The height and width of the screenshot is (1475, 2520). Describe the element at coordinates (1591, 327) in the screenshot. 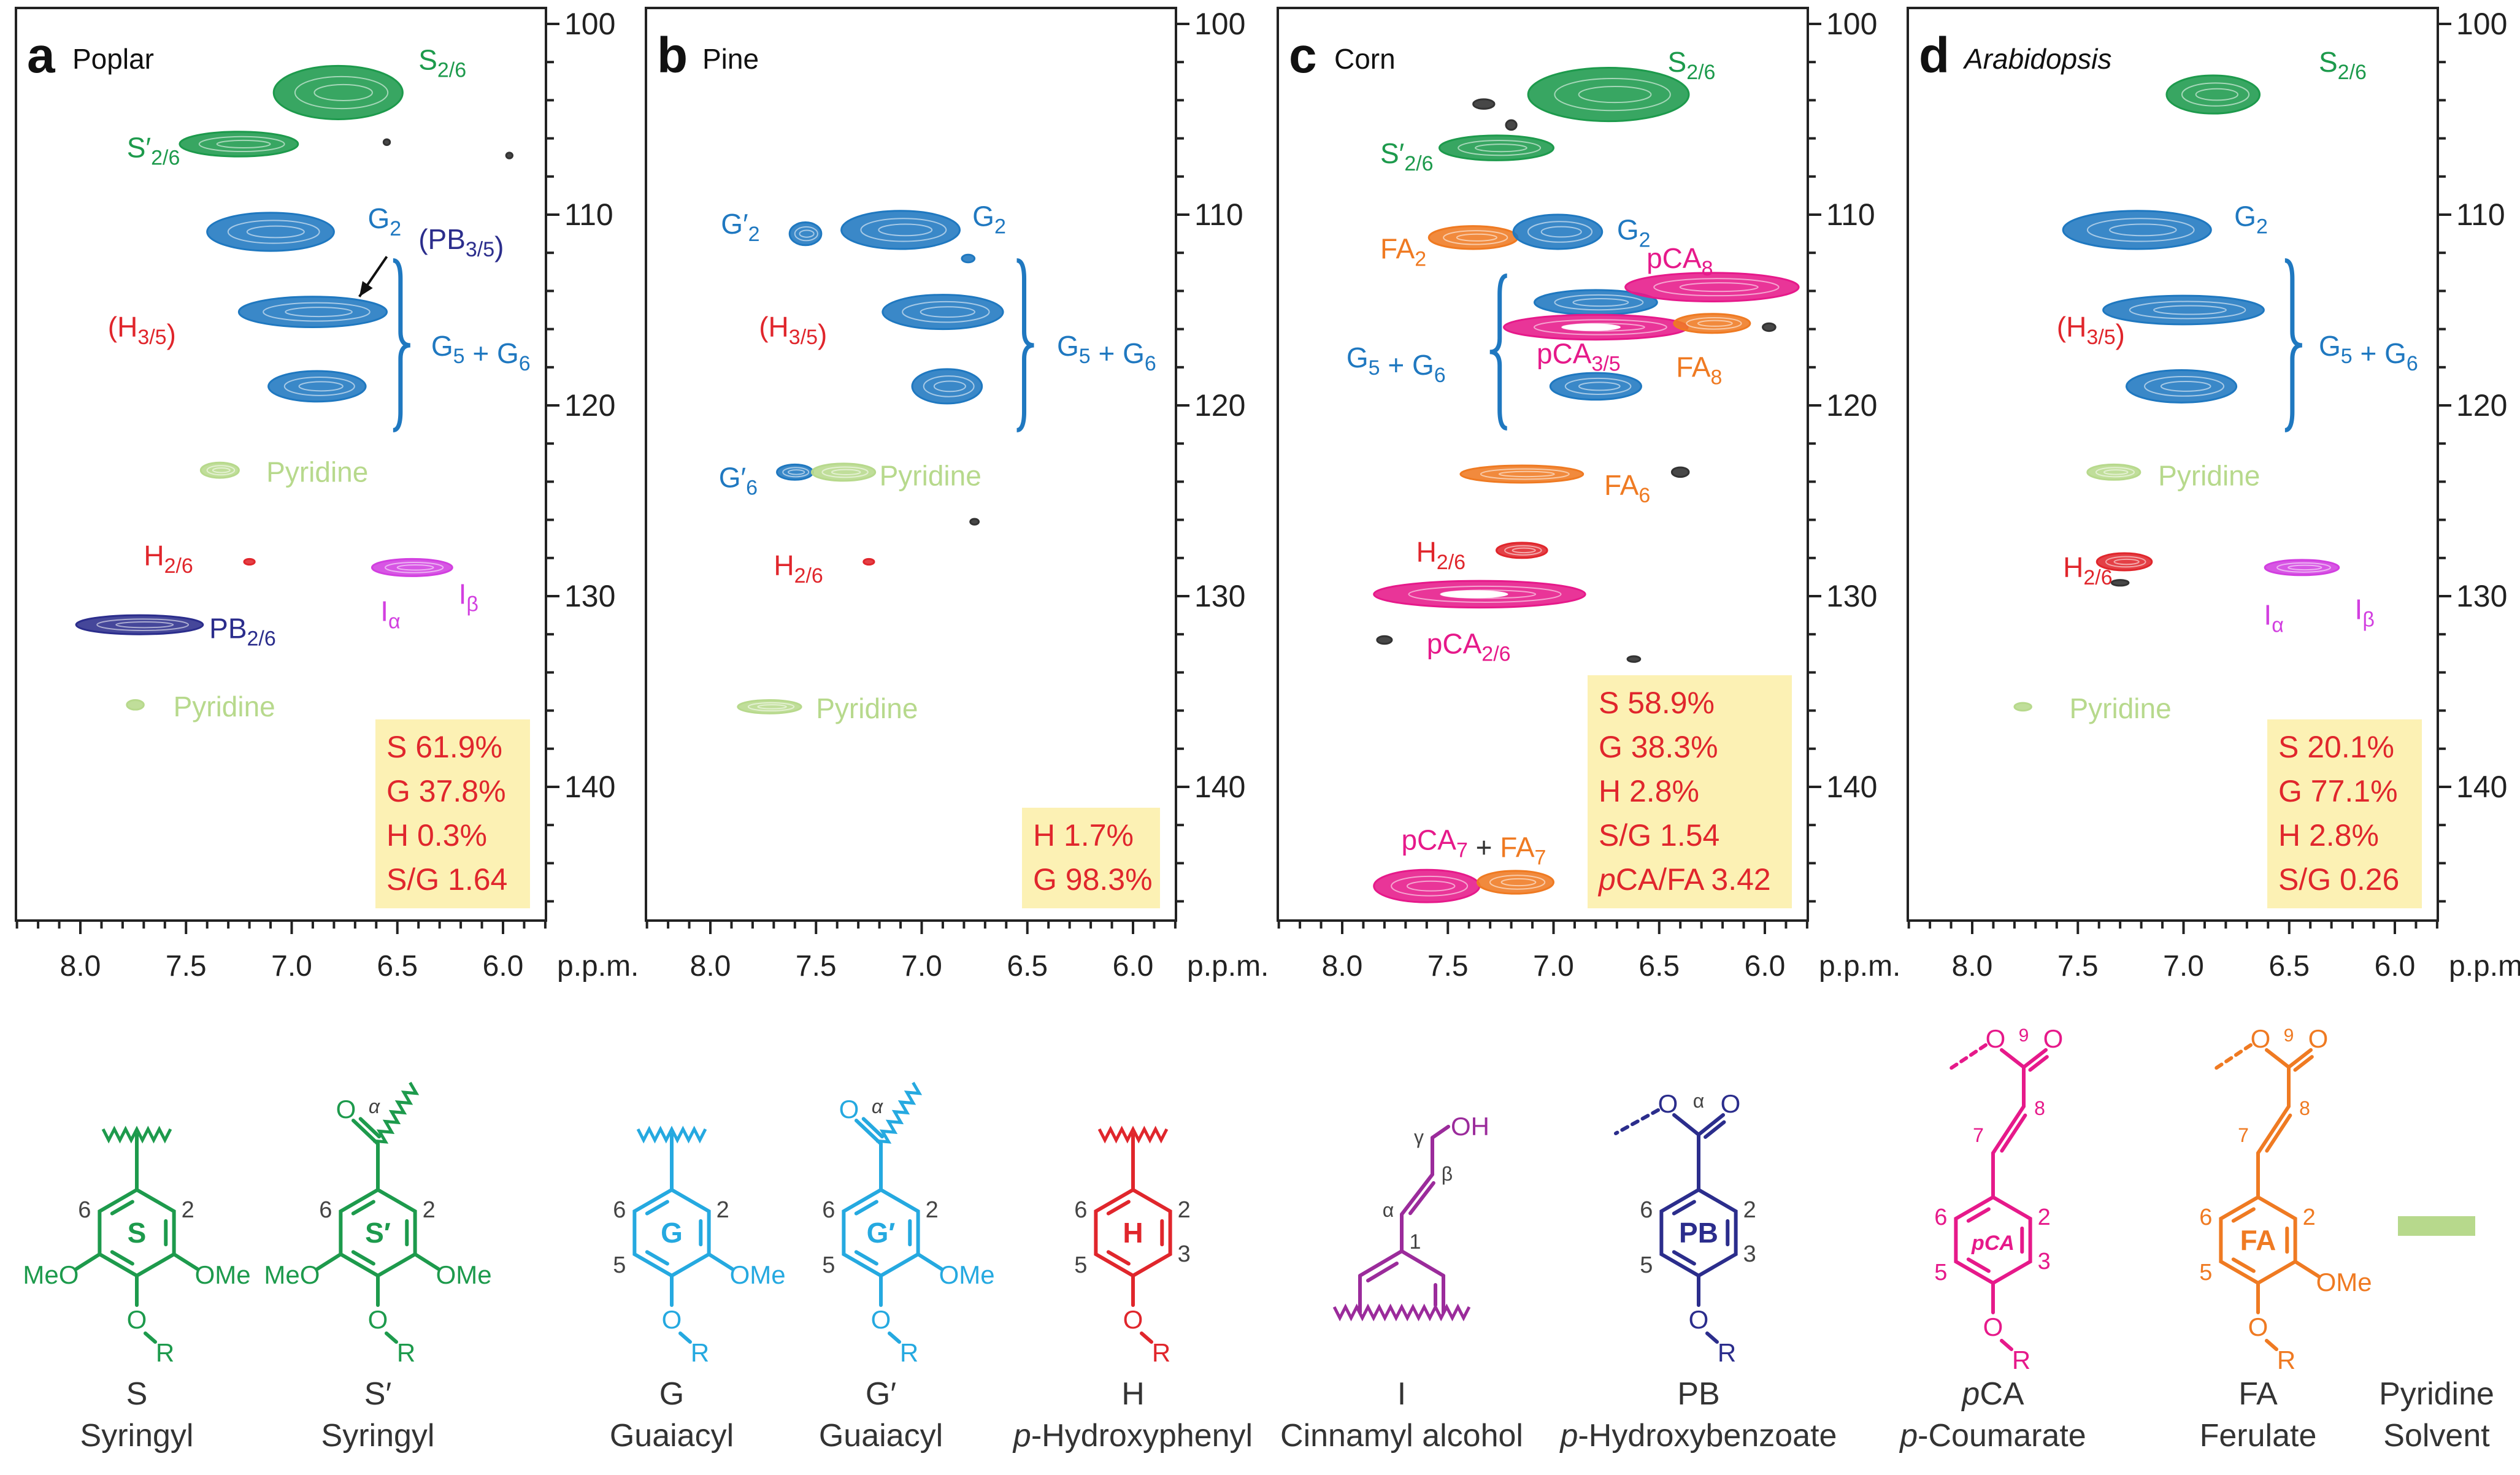

I see `contour-hole` at that location.